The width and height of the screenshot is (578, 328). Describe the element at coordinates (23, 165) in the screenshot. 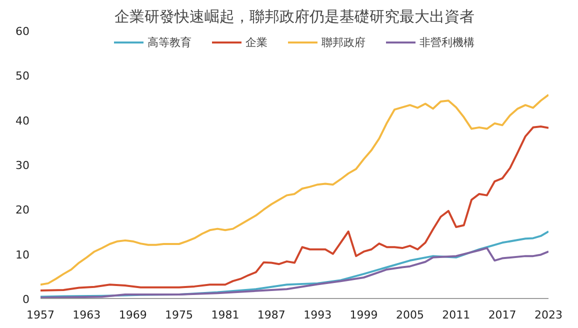

I see `y-tick-label: 30` at that location.